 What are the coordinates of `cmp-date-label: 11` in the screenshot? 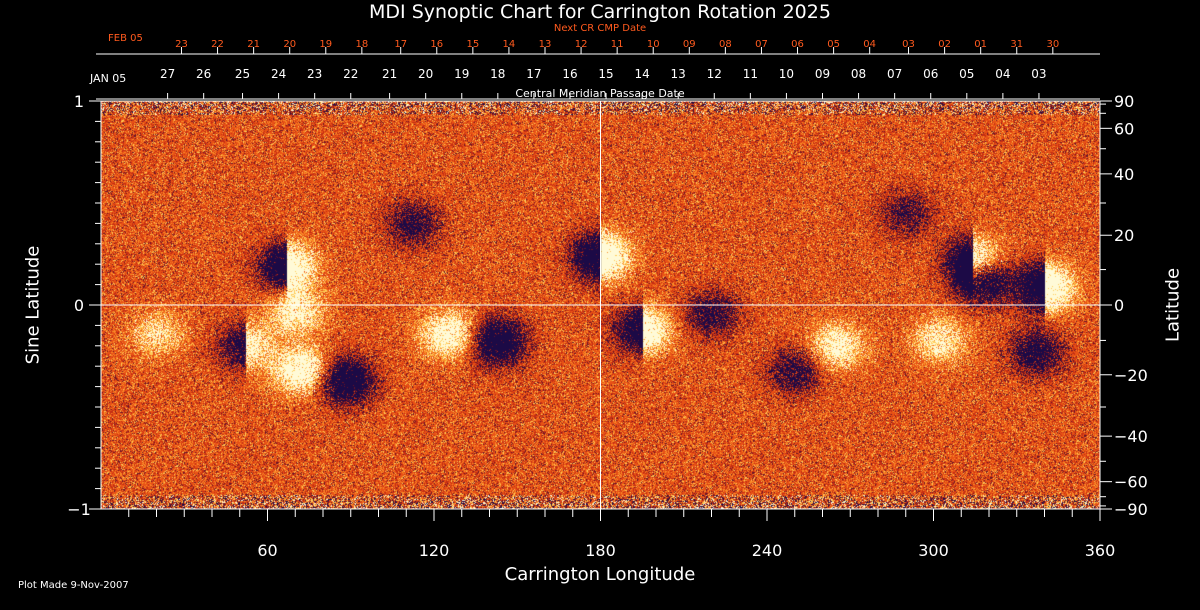 It's located at (750, 74).